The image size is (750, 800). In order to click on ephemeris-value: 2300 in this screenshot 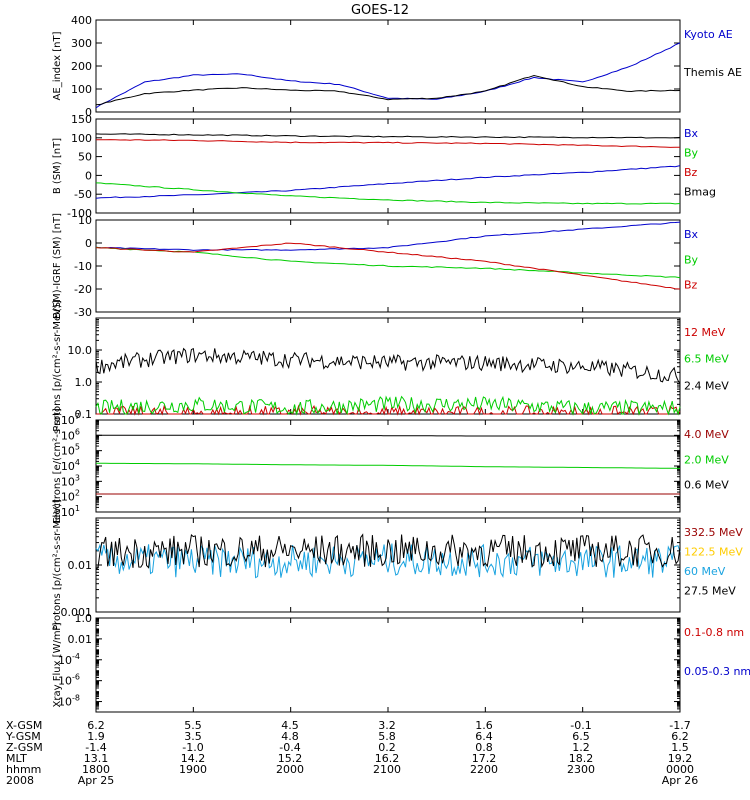, I will do `click(581, 769)`.